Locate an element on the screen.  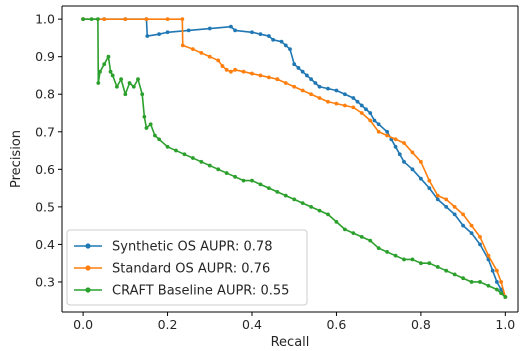
y-tick-label: 0.8 is located at coordinates (45, 94).